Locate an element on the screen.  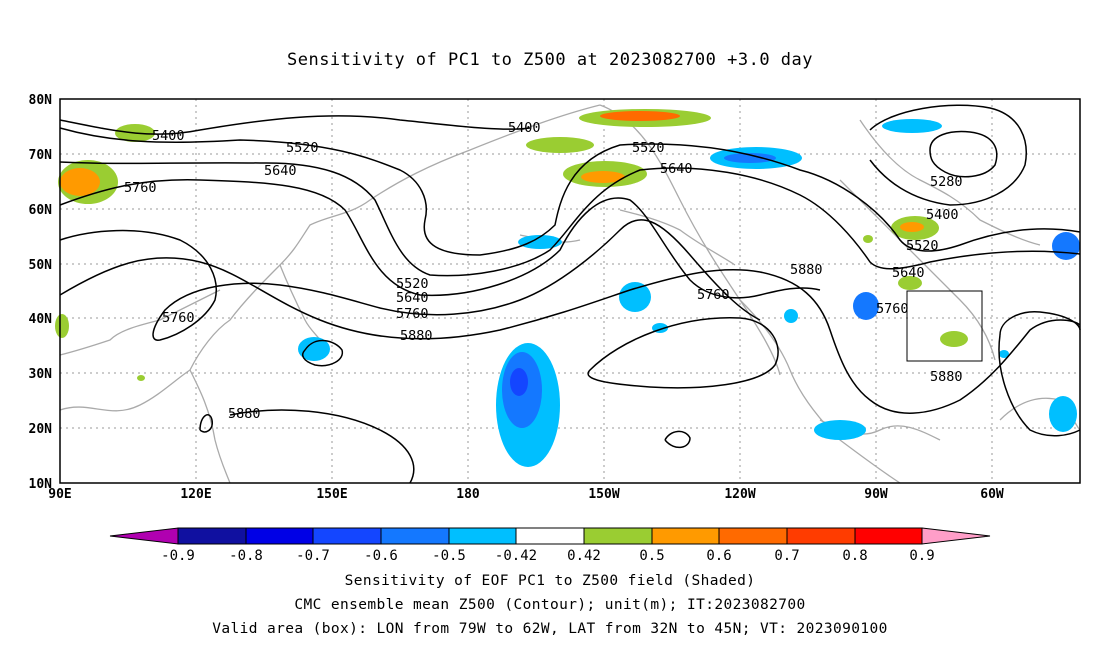
colorbar-label: 0.6 is located at coordinates (718, 556).